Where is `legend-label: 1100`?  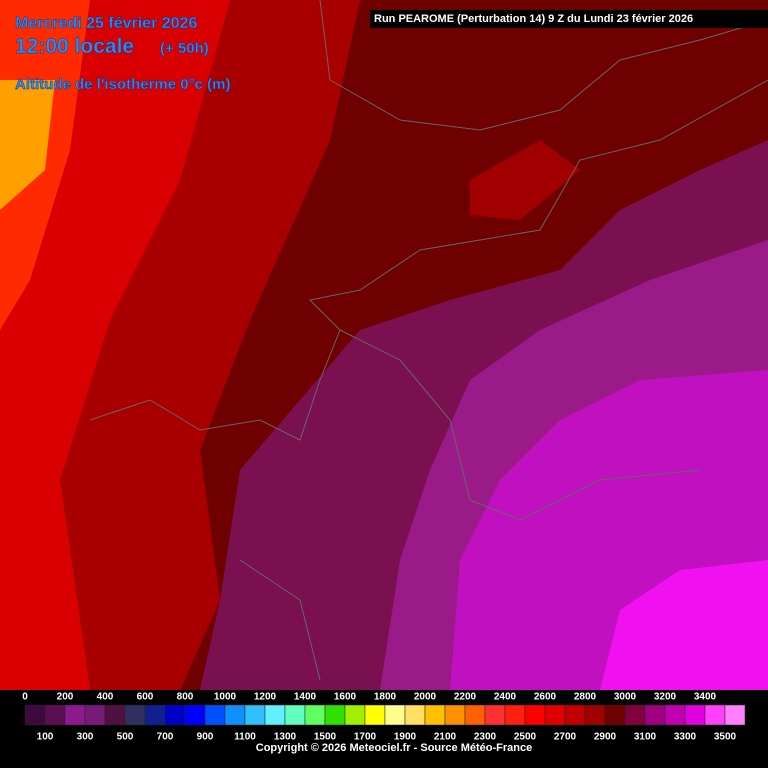
legend-label: 1100 is located at coordinates (245, 737).